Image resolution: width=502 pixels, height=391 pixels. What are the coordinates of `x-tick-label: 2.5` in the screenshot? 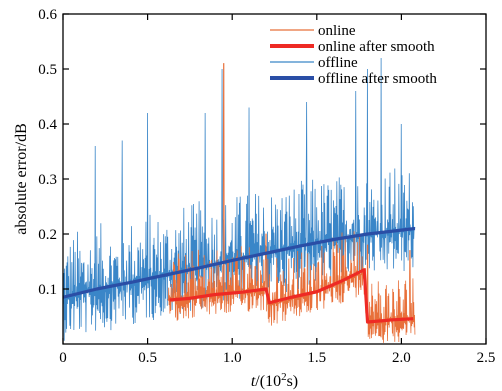 It's located at (486, 358).